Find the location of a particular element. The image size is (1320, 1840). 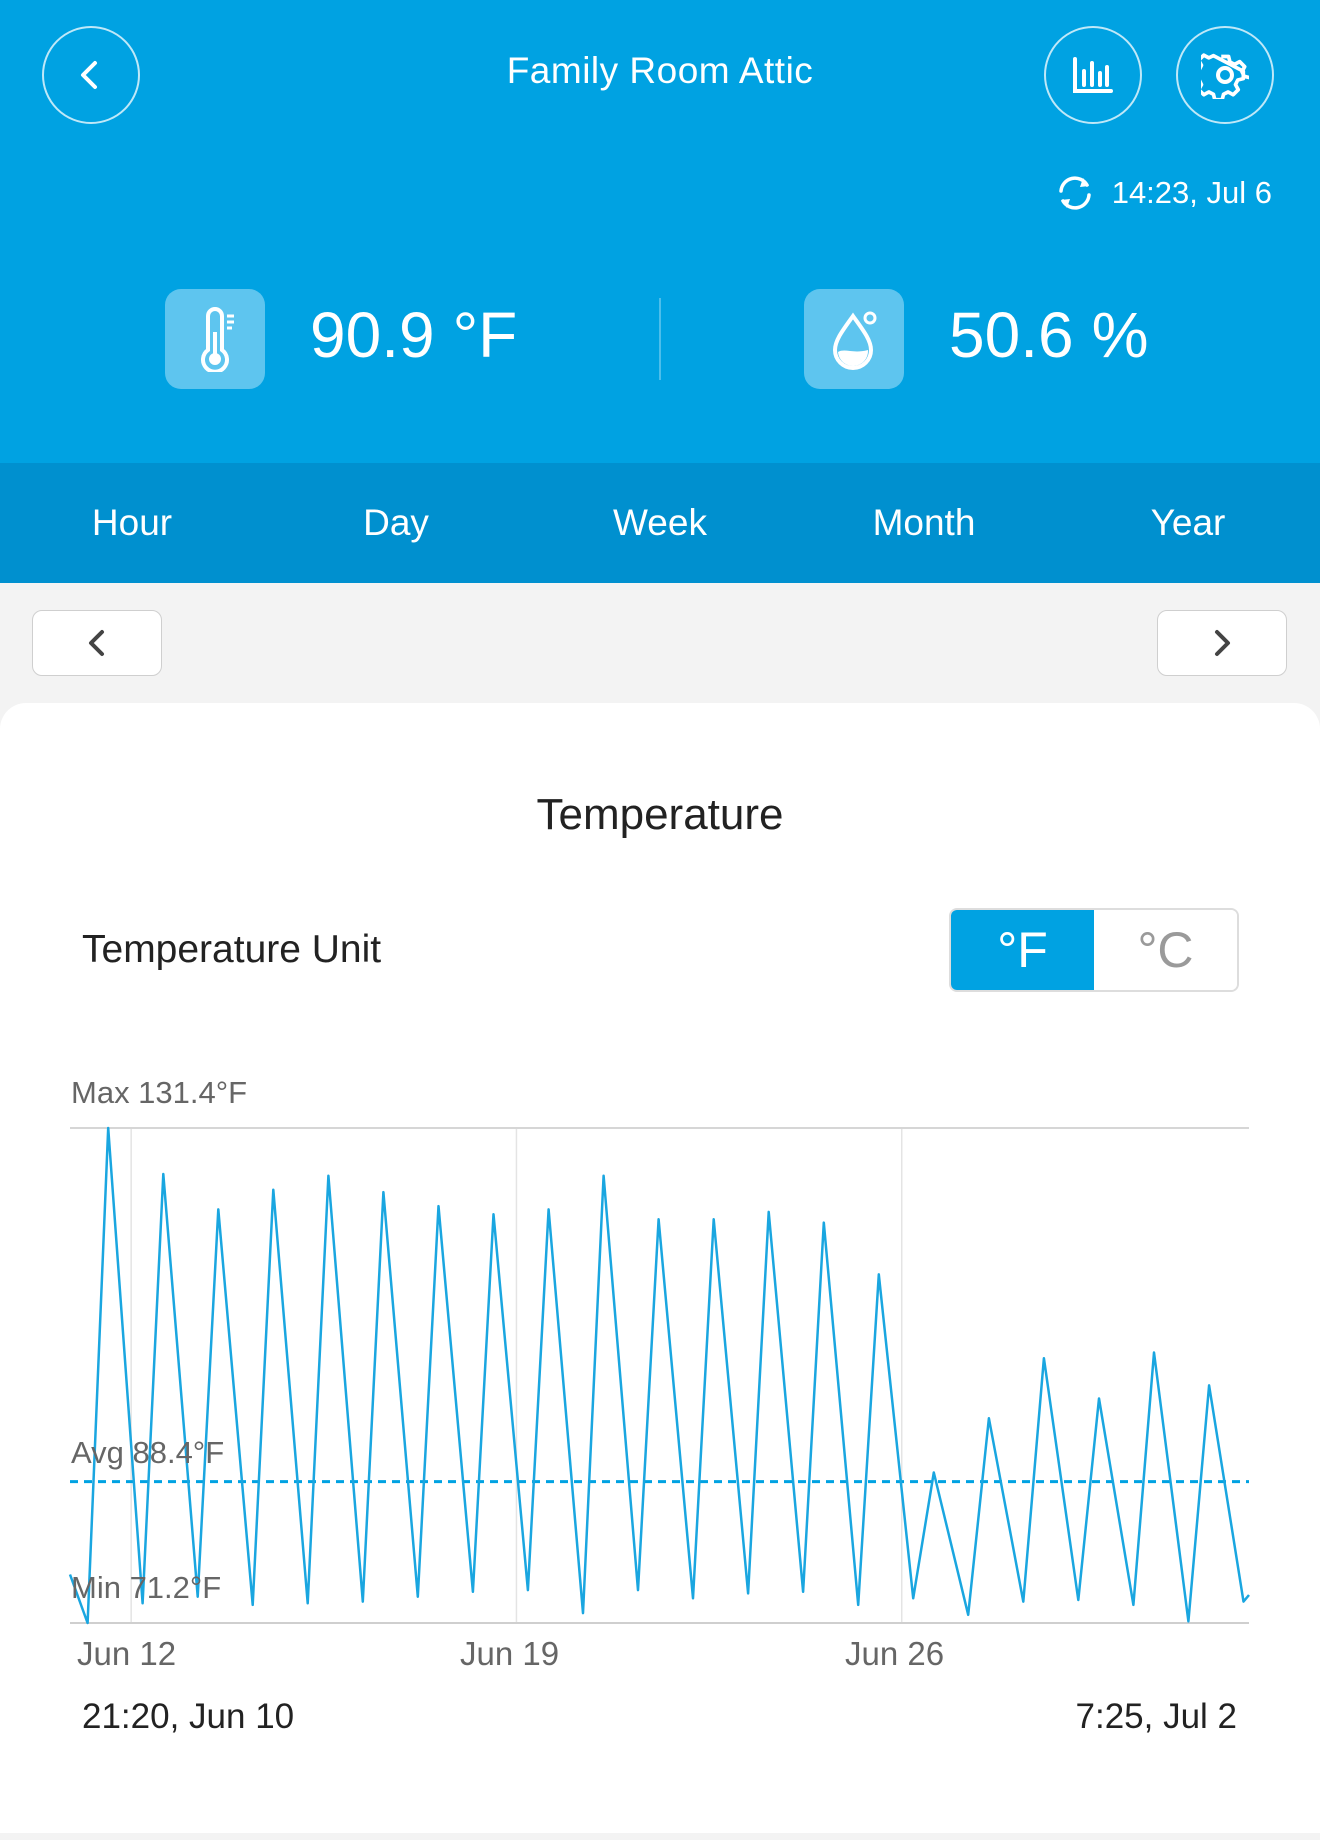

temperature-reading: 90.9 °F is located at coordinates (413, 335).